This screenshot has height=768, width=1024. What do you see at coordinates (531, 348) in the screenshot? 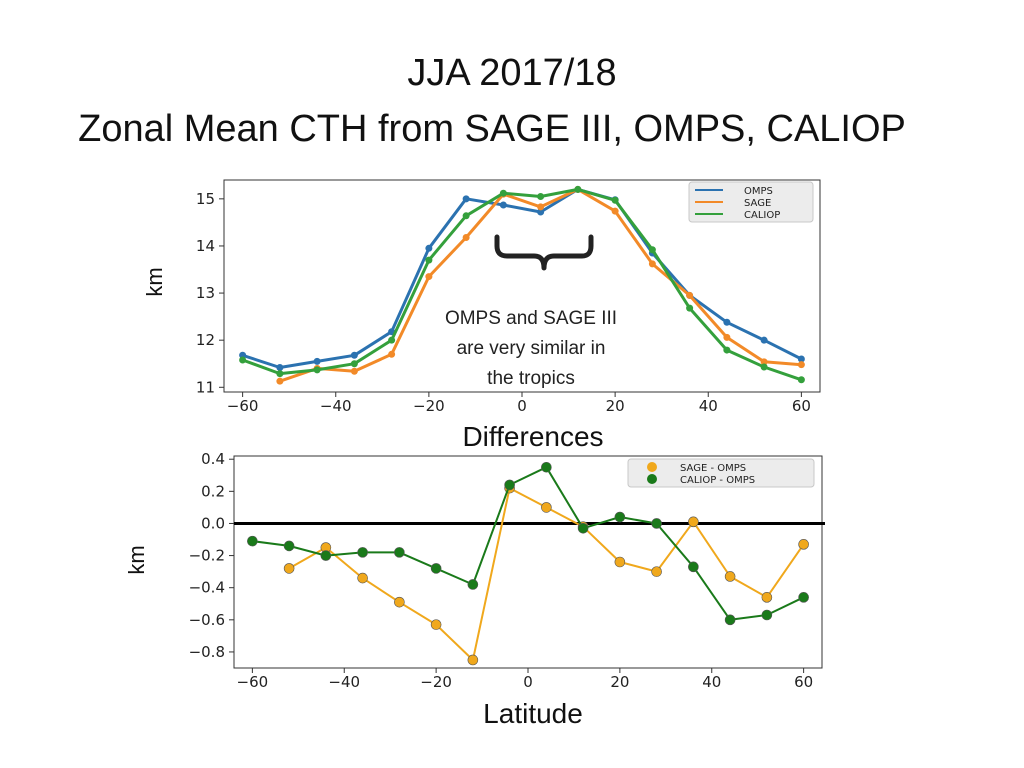
I see `annotation-line-2: are very similar in` at bounding box center [531, 348].